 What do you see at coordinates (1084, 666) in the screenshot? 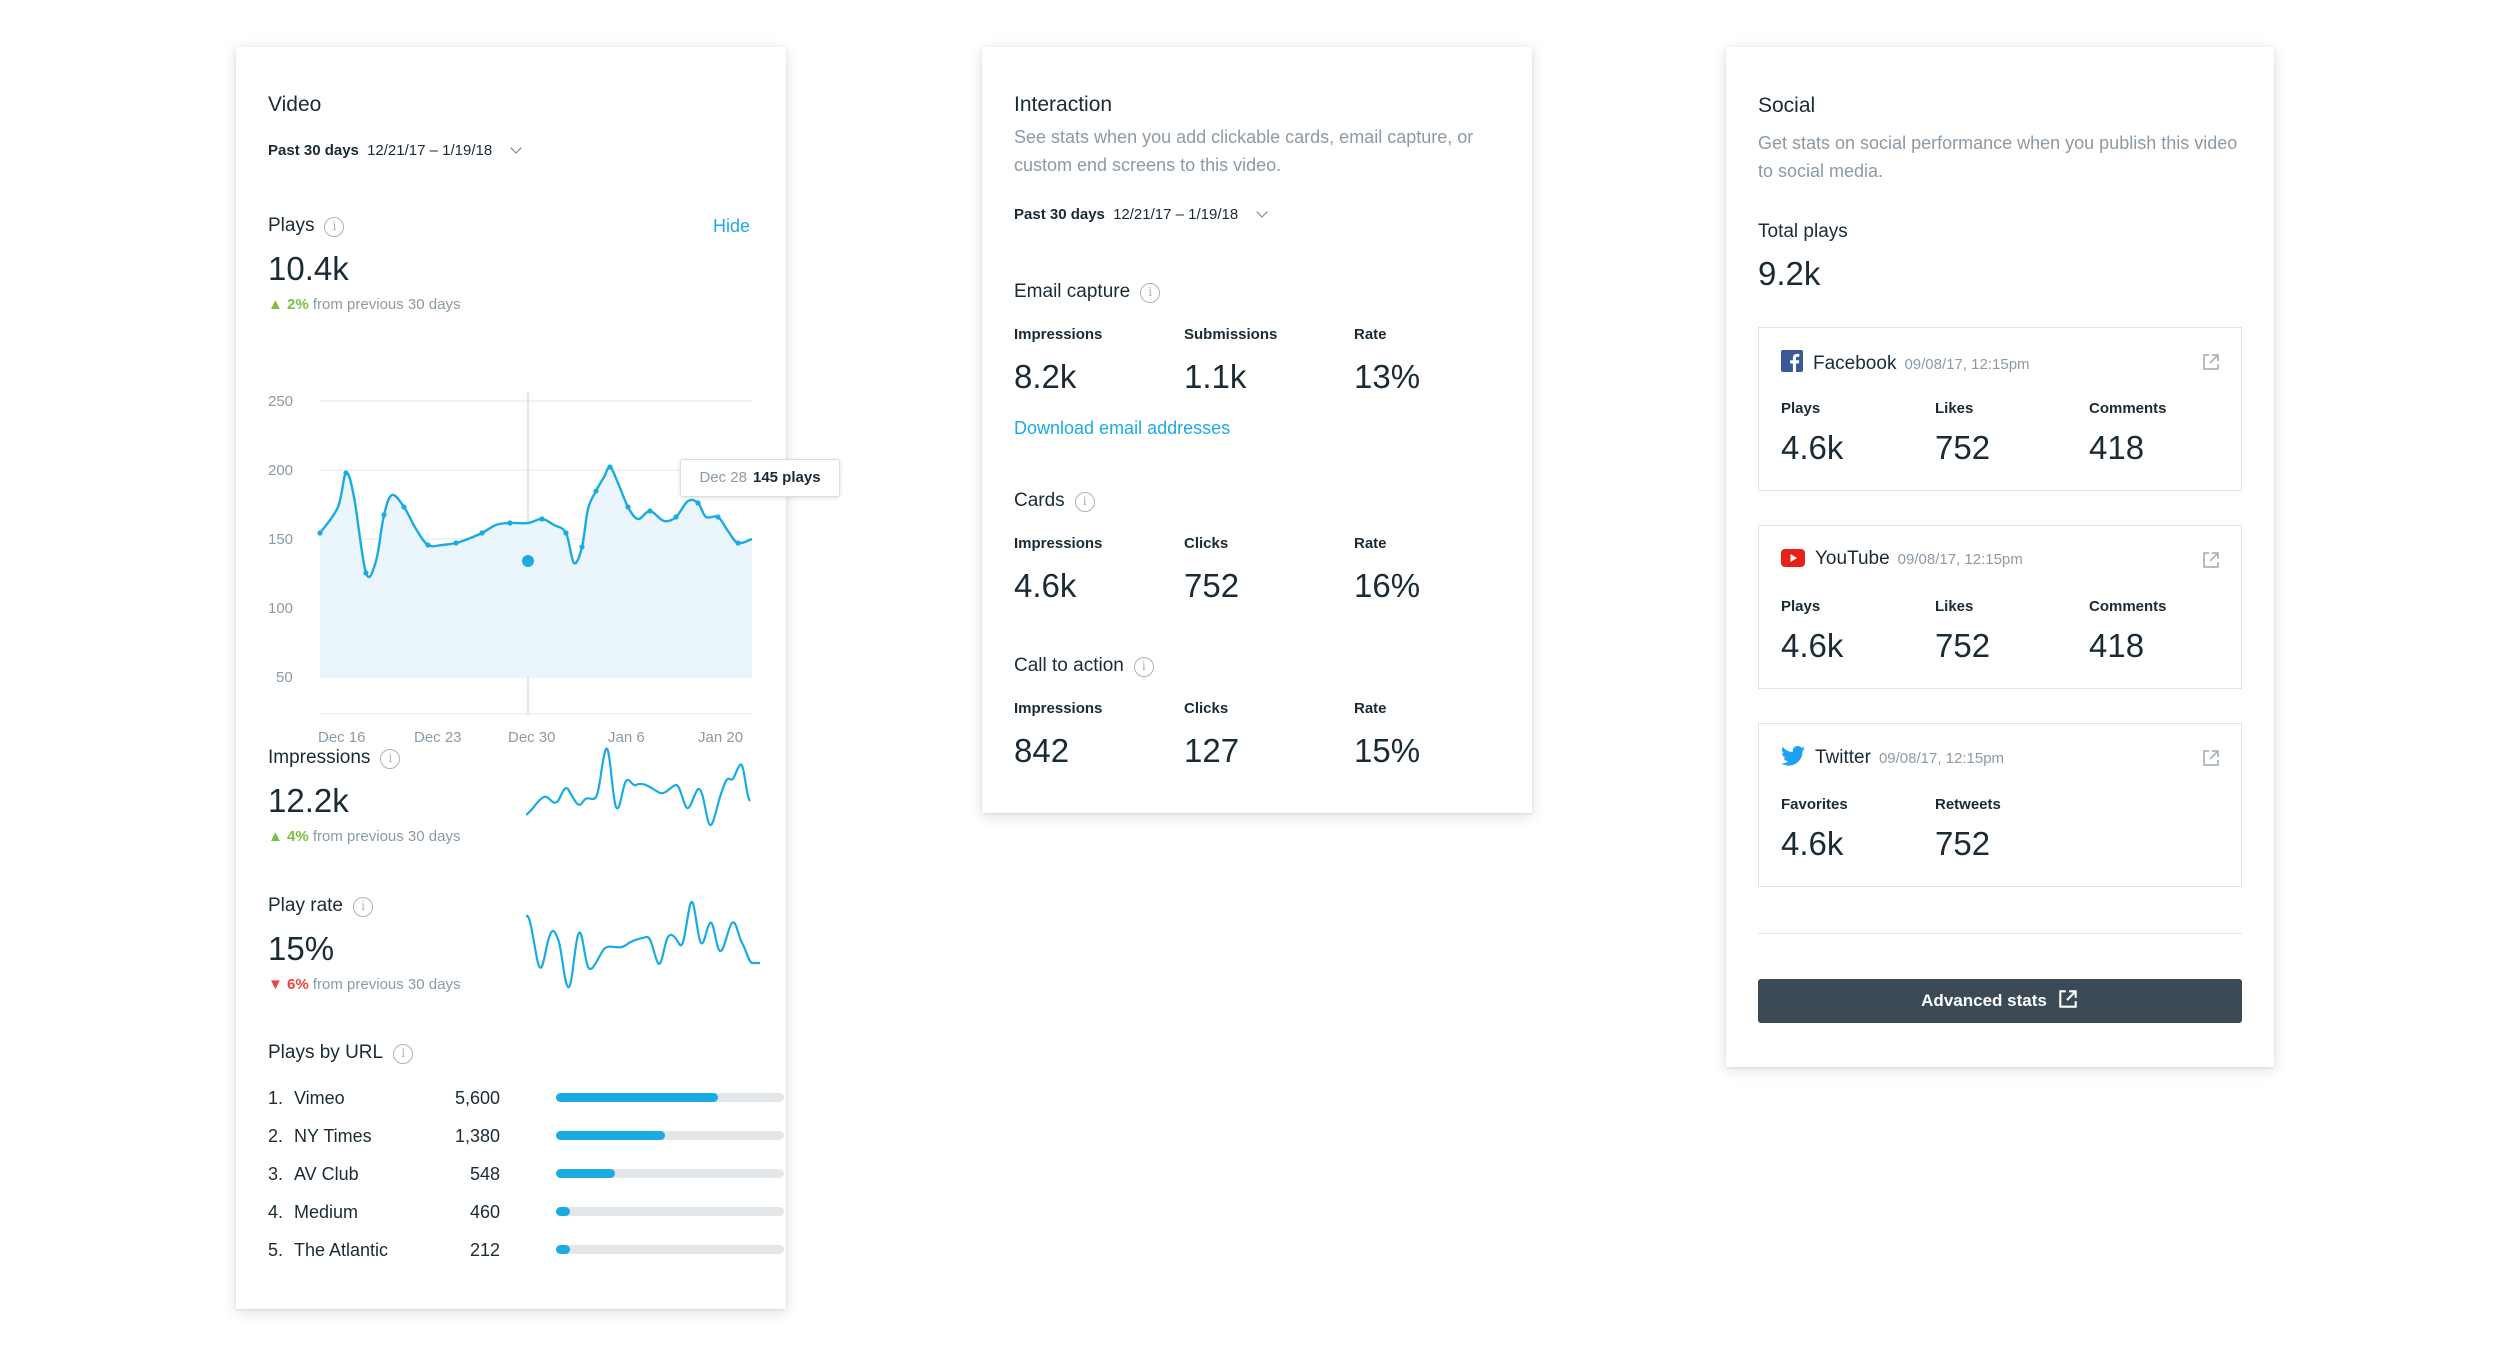
I see `cta-label-row: Call to action i` at bounding box center [1084, 666].